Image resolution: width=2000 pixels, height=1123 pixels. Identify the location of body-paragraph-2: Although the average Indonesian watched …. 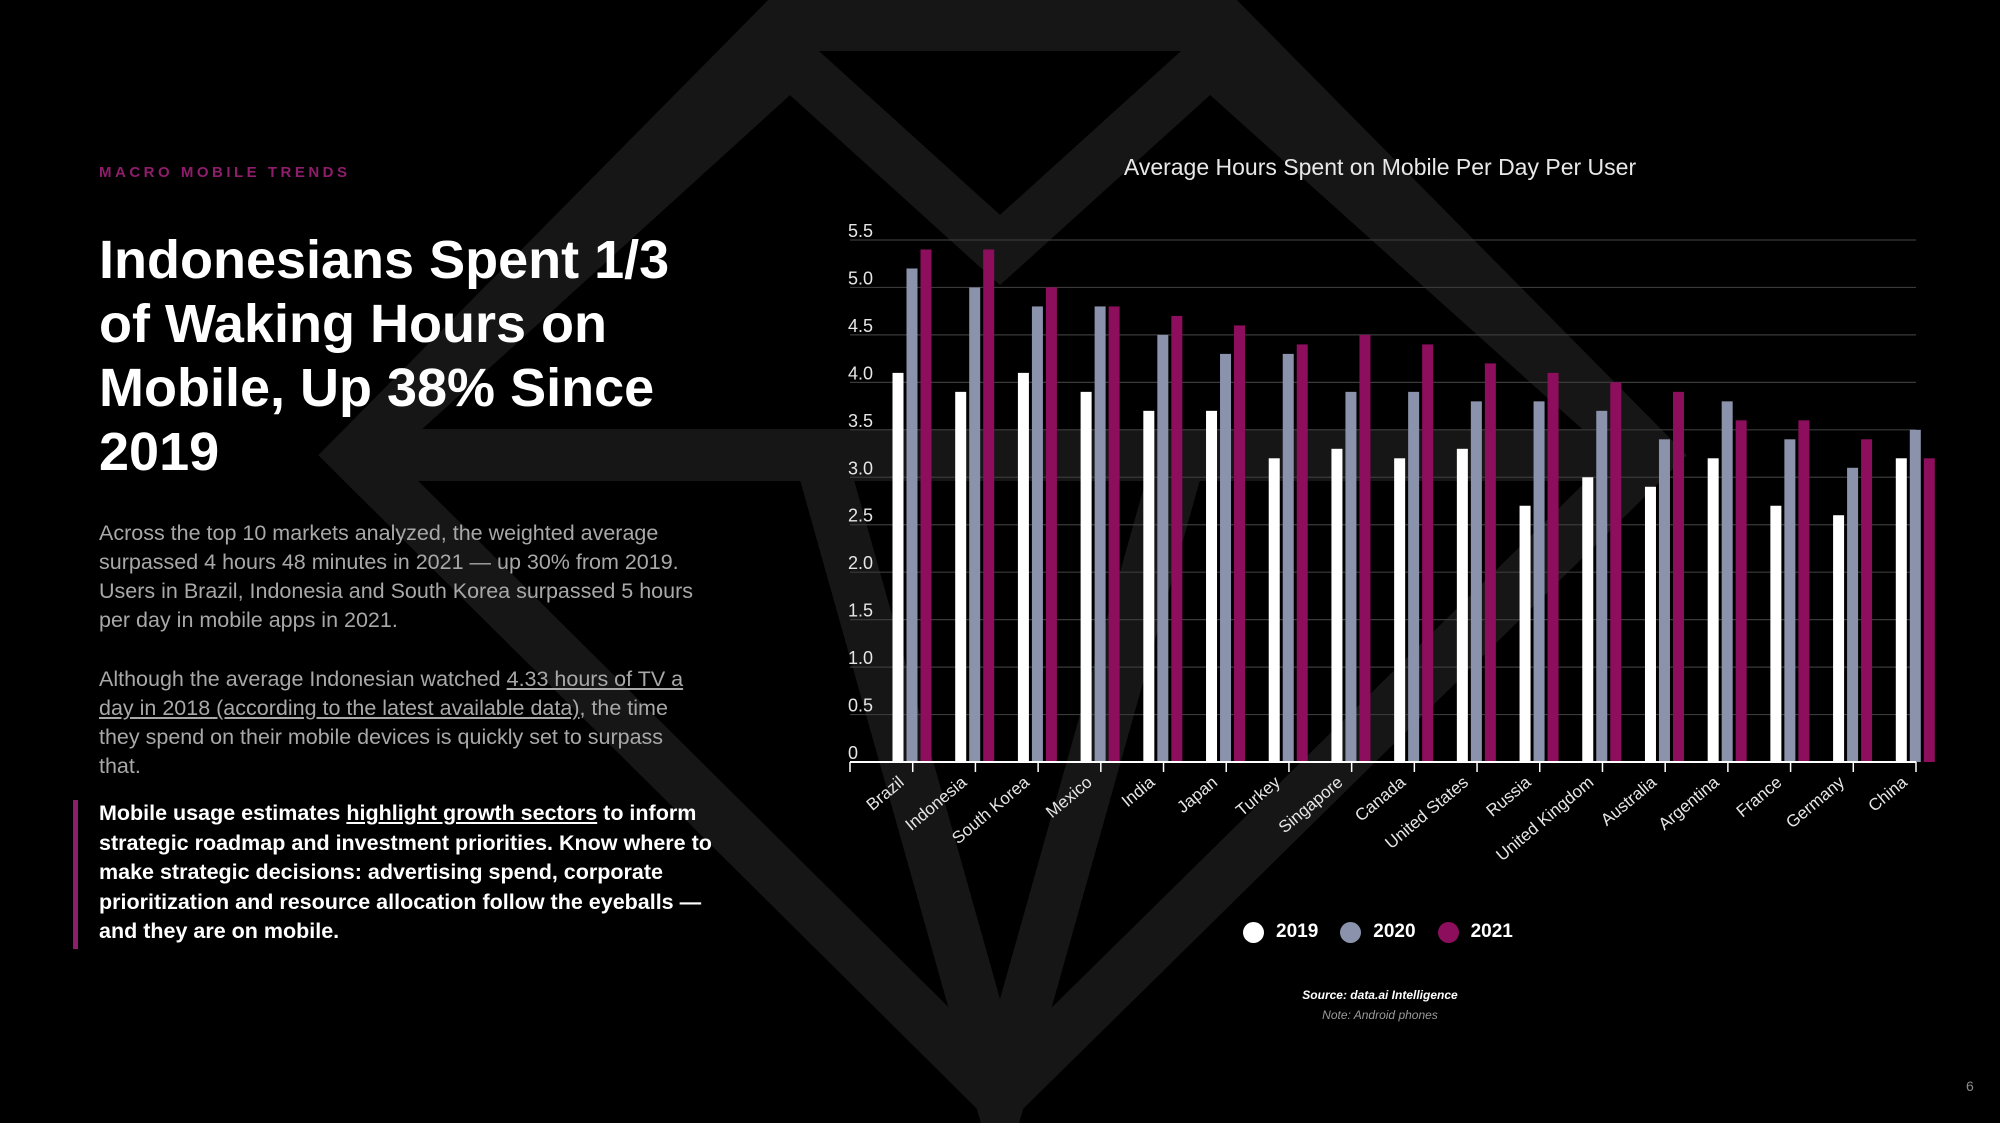
(404, 723).